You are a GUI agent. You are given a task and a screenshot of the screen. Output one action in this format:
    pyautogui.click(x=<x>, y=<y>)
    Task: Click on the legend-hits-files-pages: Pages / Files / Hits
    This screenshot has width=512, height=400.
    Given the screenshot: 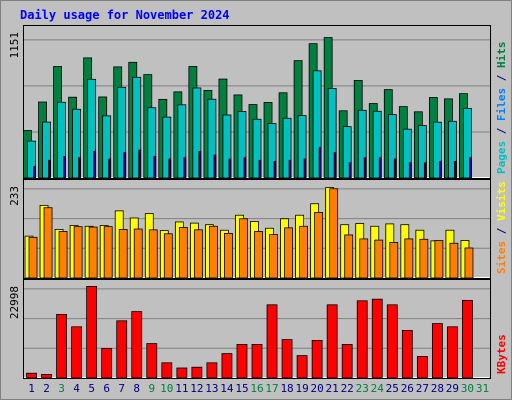 What is the action you would take?
    pyautogui.click(x=501, y=108)
    